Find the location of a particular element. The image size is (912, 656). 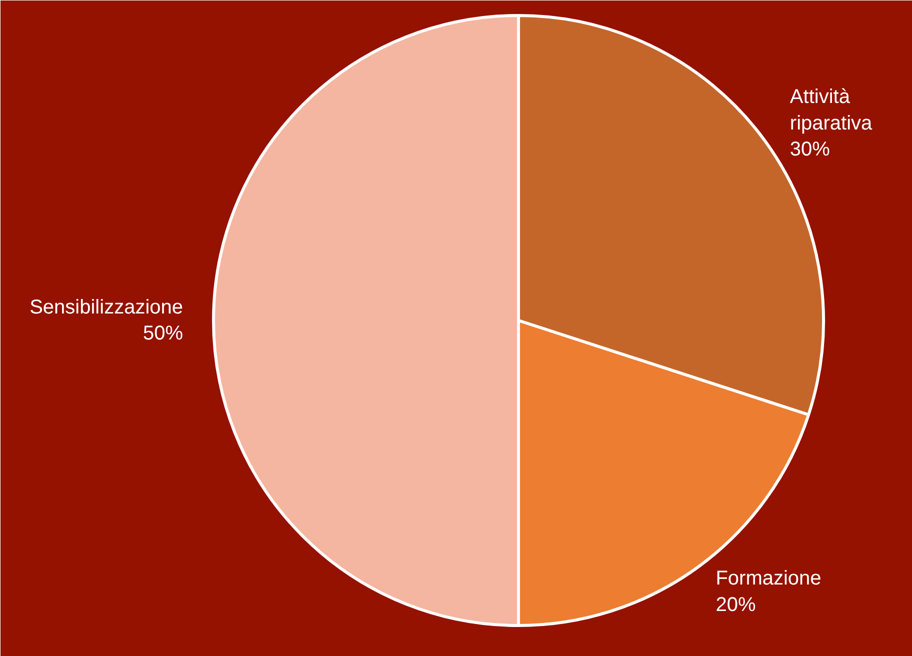

slice-label: Formazione is located at coordinates (769, 579).